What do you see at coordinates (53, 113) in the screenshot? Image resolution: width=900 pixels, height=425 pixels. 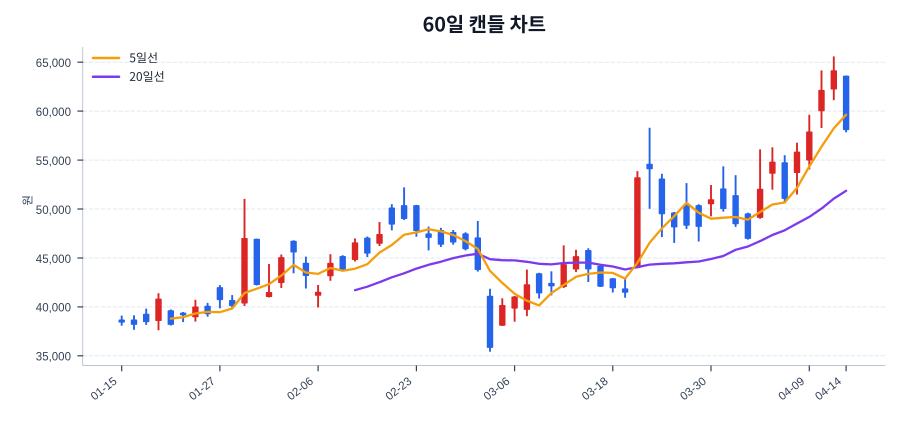 I see `svg-text: 60,000` at bounding box center [53, 113].